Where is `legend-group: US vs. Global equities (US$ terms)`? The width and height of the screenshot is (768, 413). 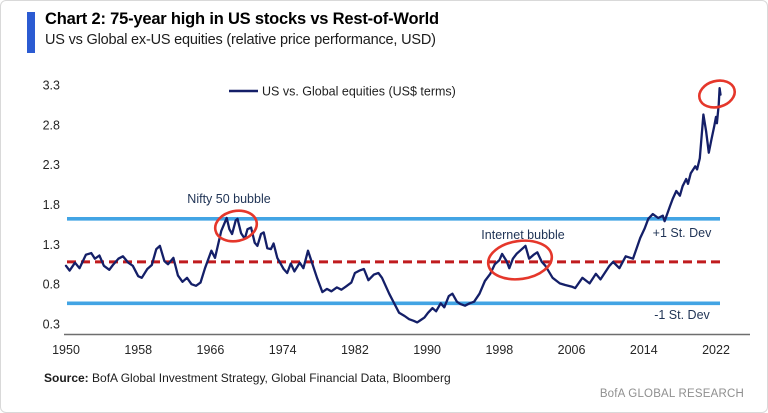 legend-group: US vs. Global equities (US$ terms) is located at coordinates (342, 92).